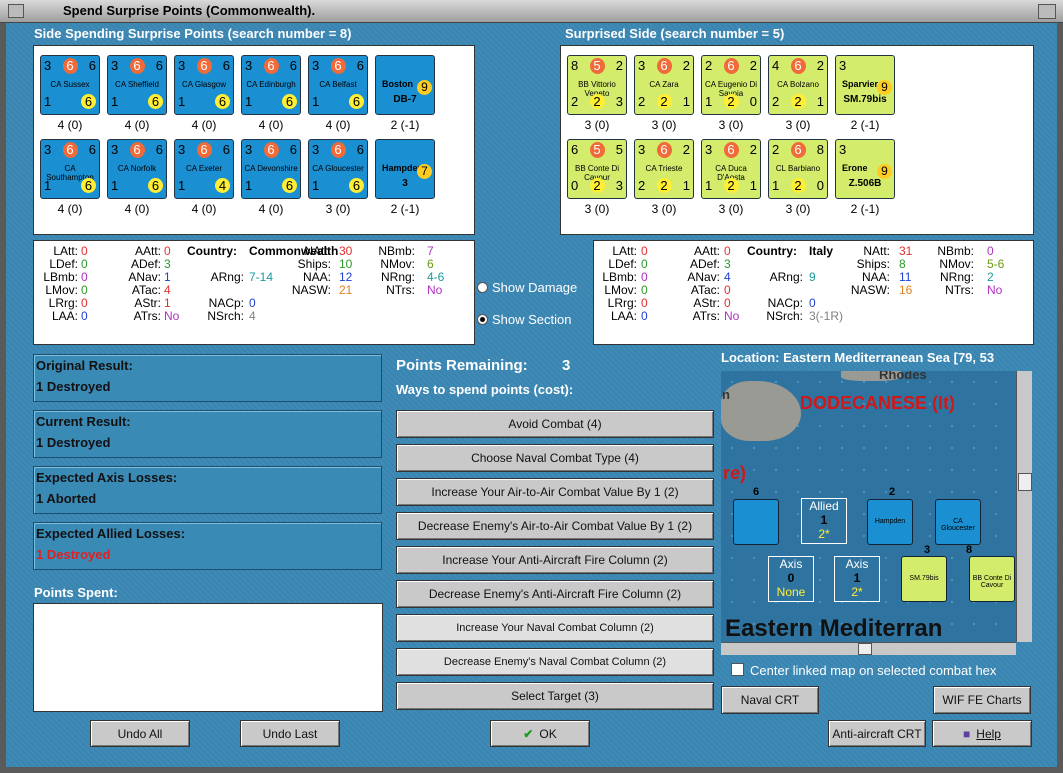  Describe the element at coordinates (756, 522) in the screenshot. I see `map-counter` at that location.